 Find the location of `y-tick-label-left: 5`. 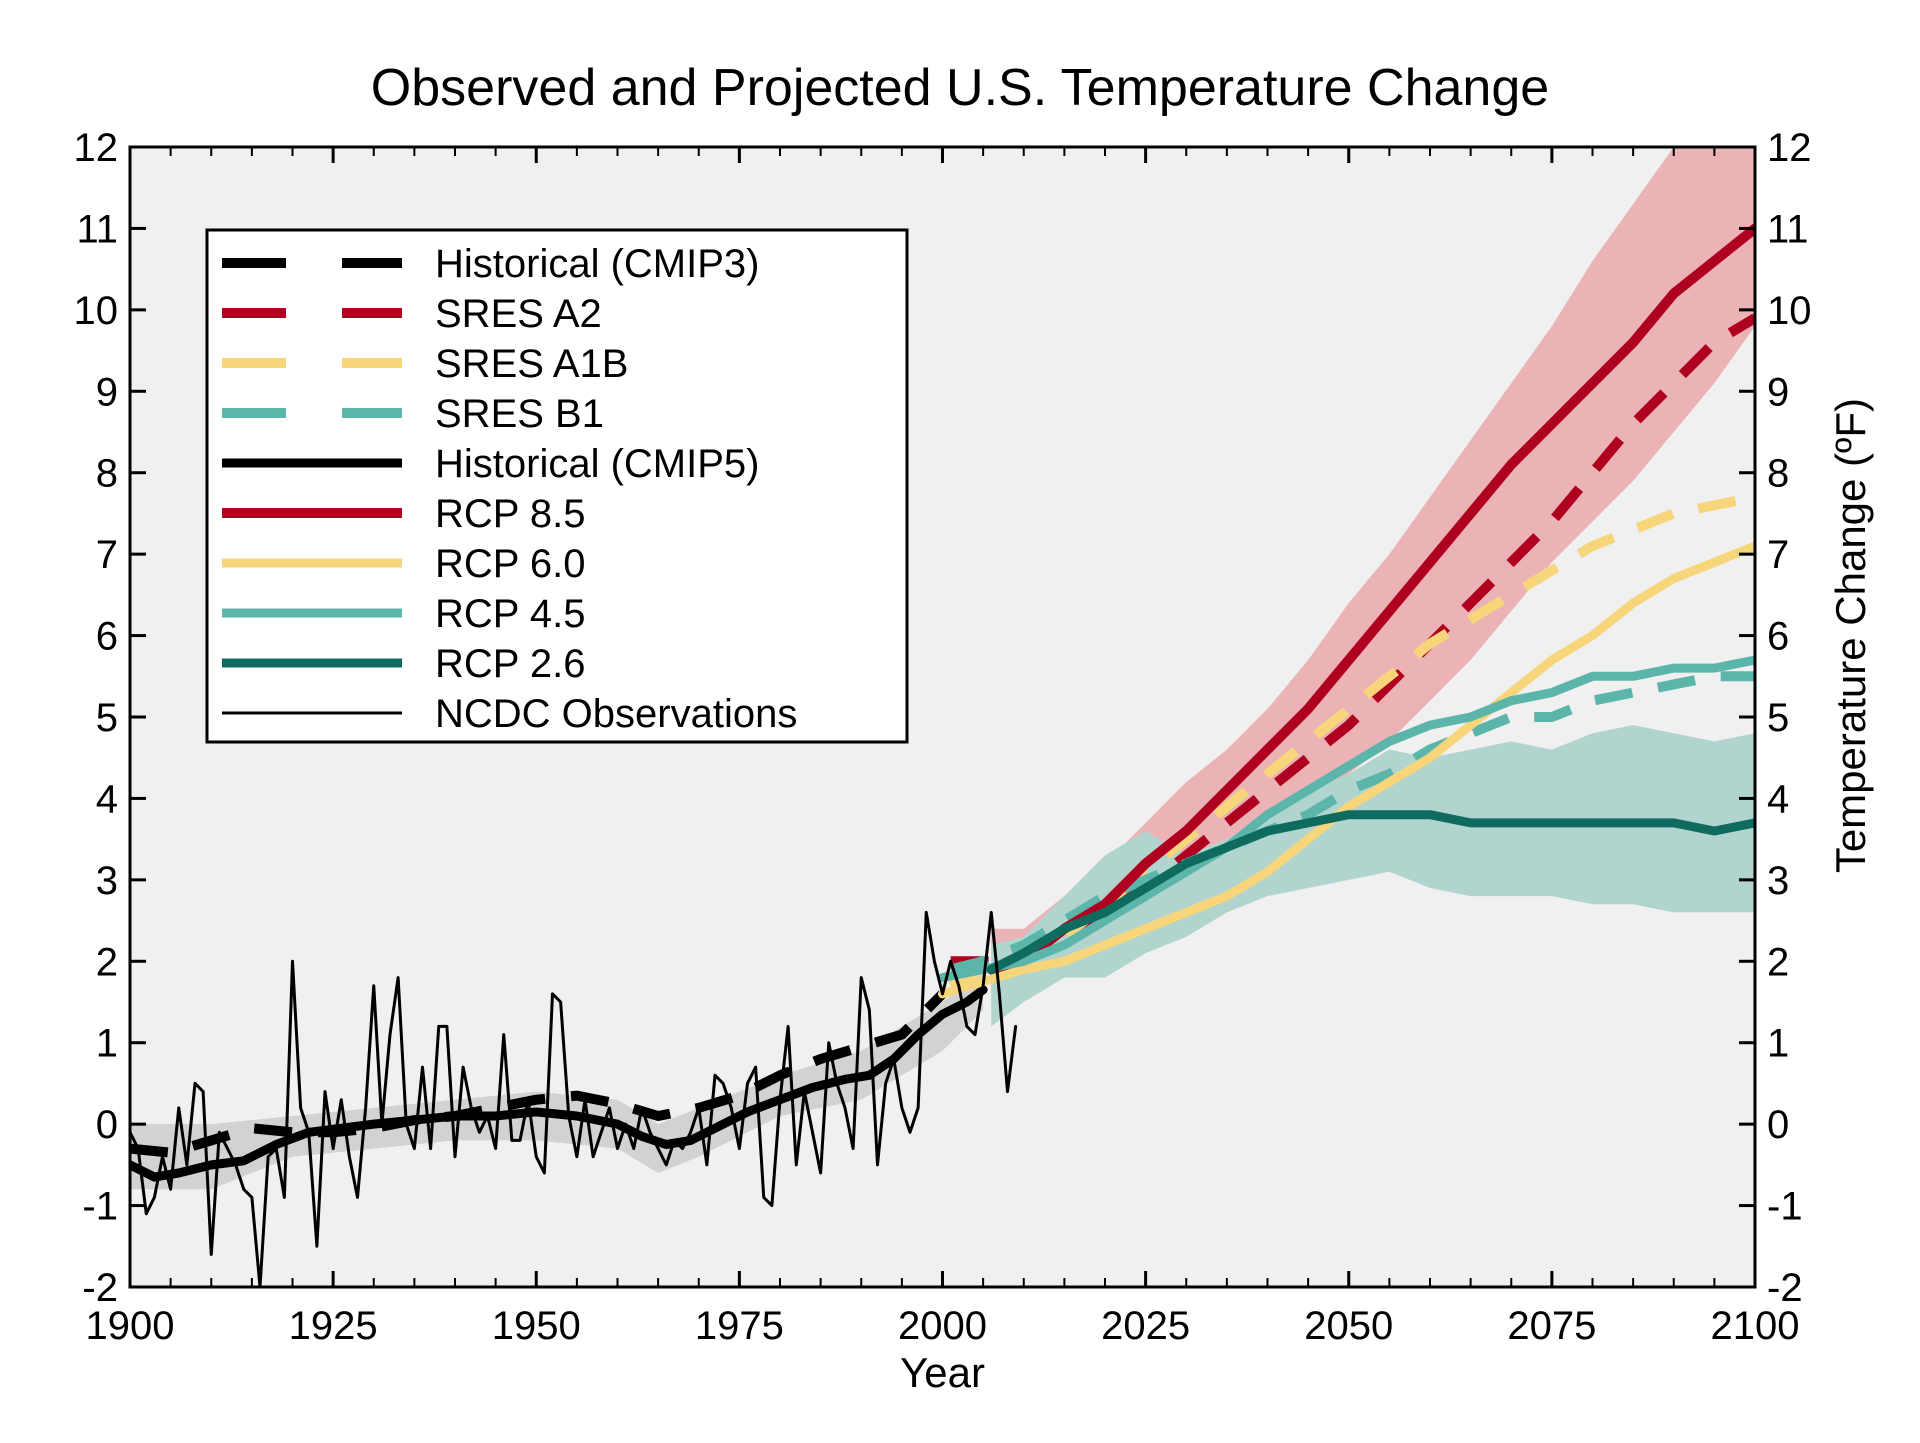

y-tick-label-left: 5 is located at coordinates (107, 718).